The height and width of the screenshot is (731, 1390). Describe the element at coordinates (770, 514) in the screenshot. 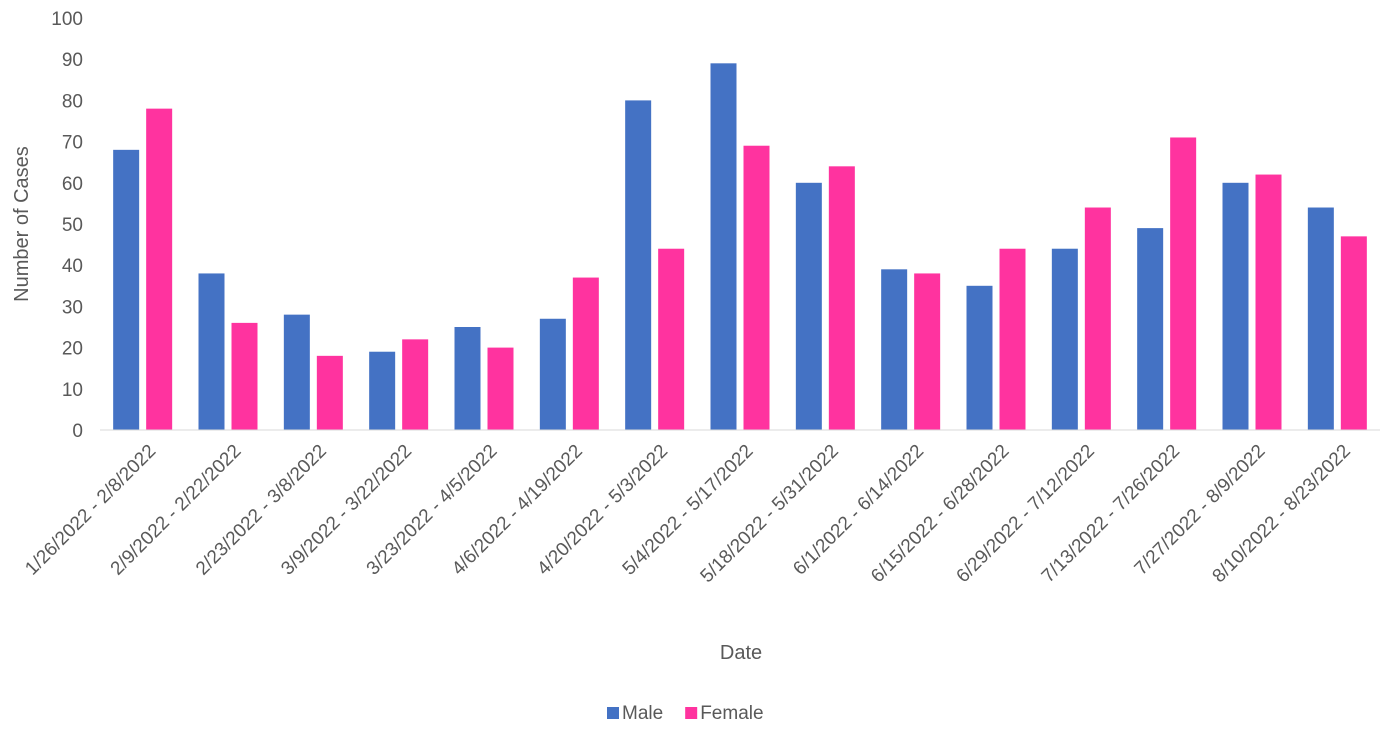

I see `x-tick-label: 5/18/2022 - 5/31/2022` at that location.